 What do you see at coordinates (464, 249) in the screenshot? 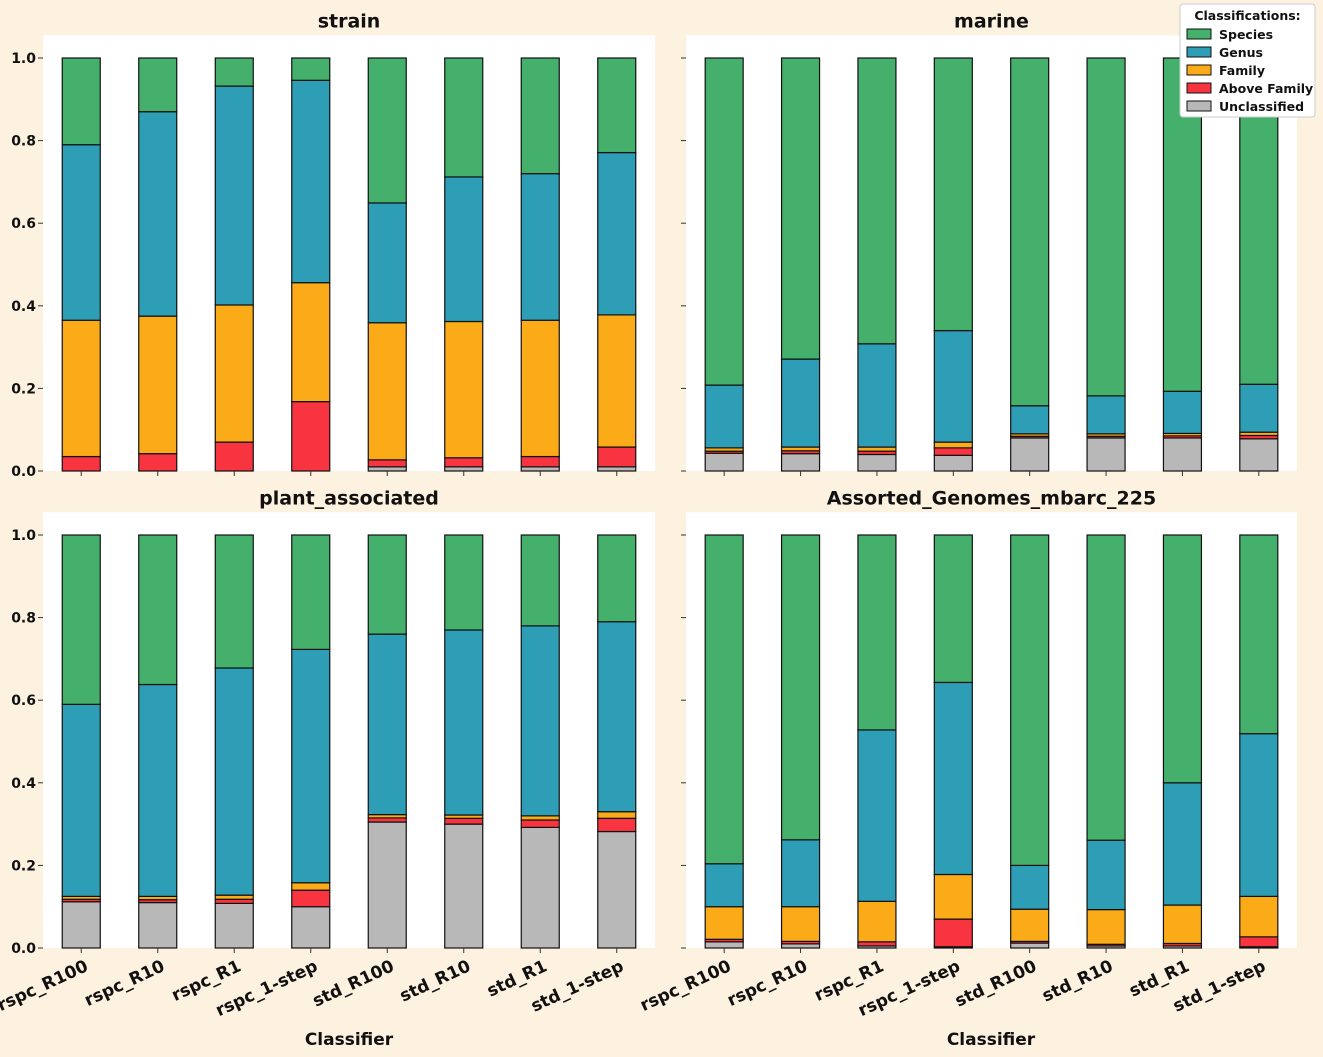
I see `bar-genus-std_R10` at bounding box center [464, 249].